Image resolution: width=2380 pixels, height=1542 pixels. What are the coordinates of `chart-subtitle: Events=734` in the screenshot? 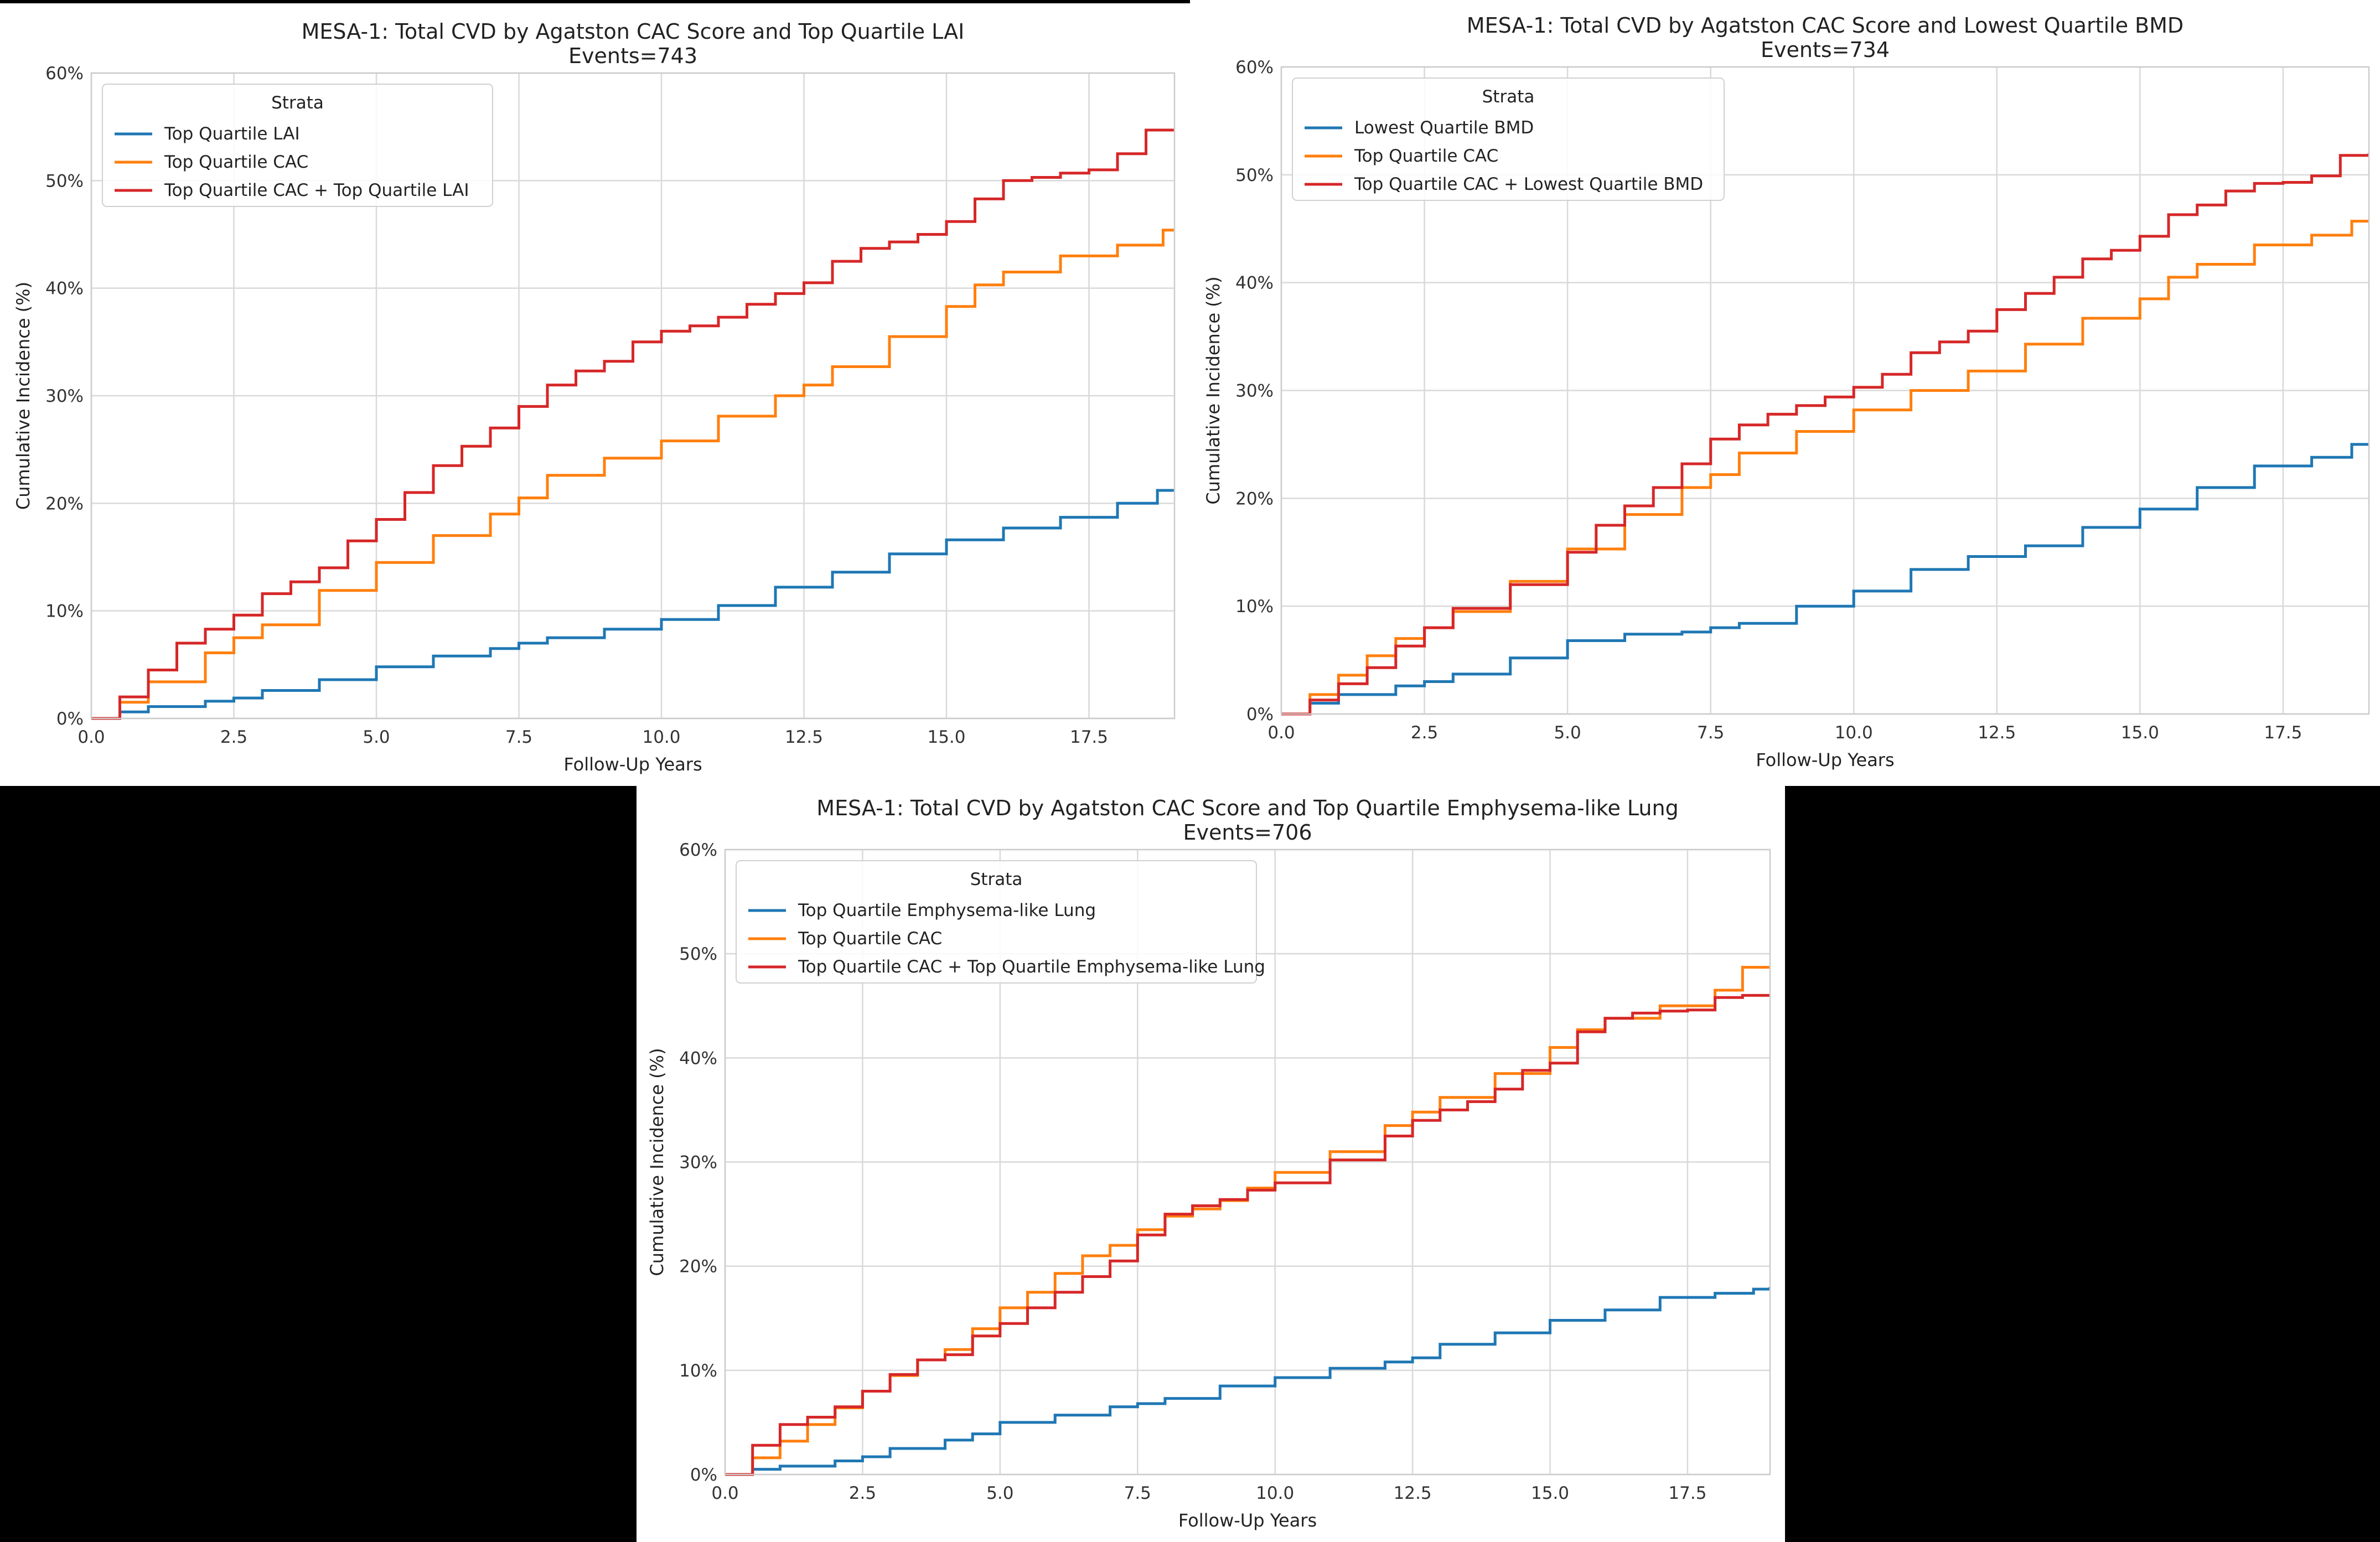 It's located at (1825, 50).